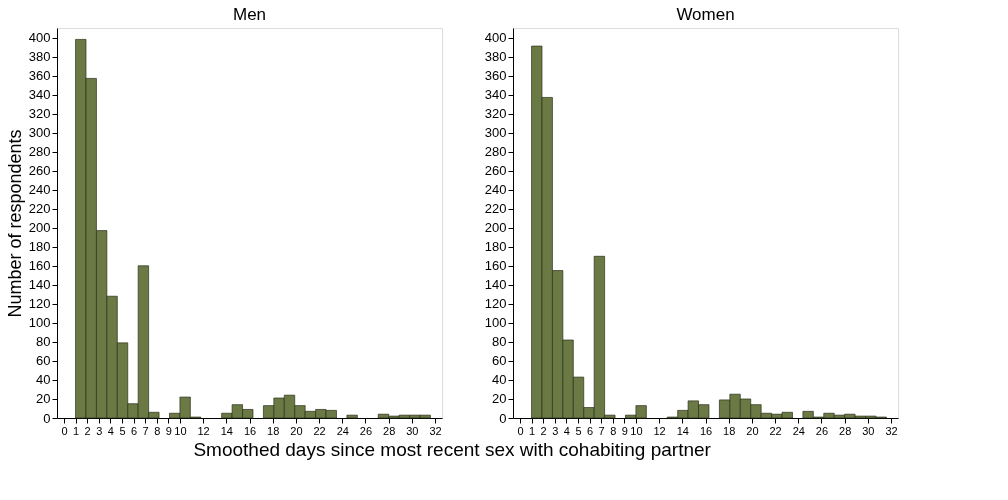 The width and height of the screenshot is (1008, 500). I want to click on x-axis-title: Smoothed days since most recent sex with cohabiting partner, so click(452, 449).